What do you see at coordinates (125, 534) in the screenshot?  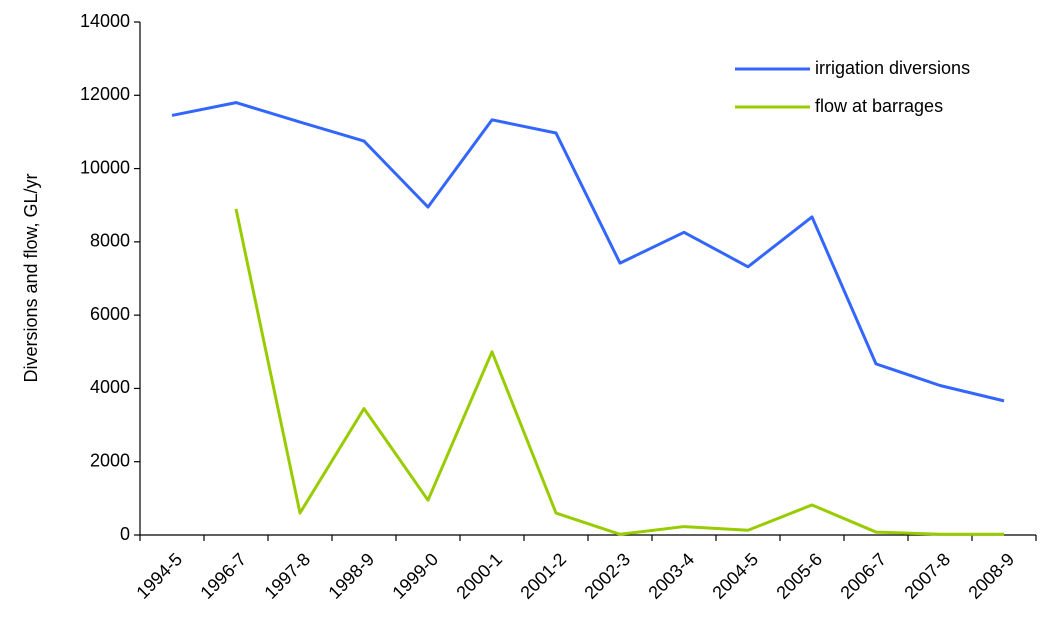 I see `y-tick-label: 0` at bounding box center [125, 534].